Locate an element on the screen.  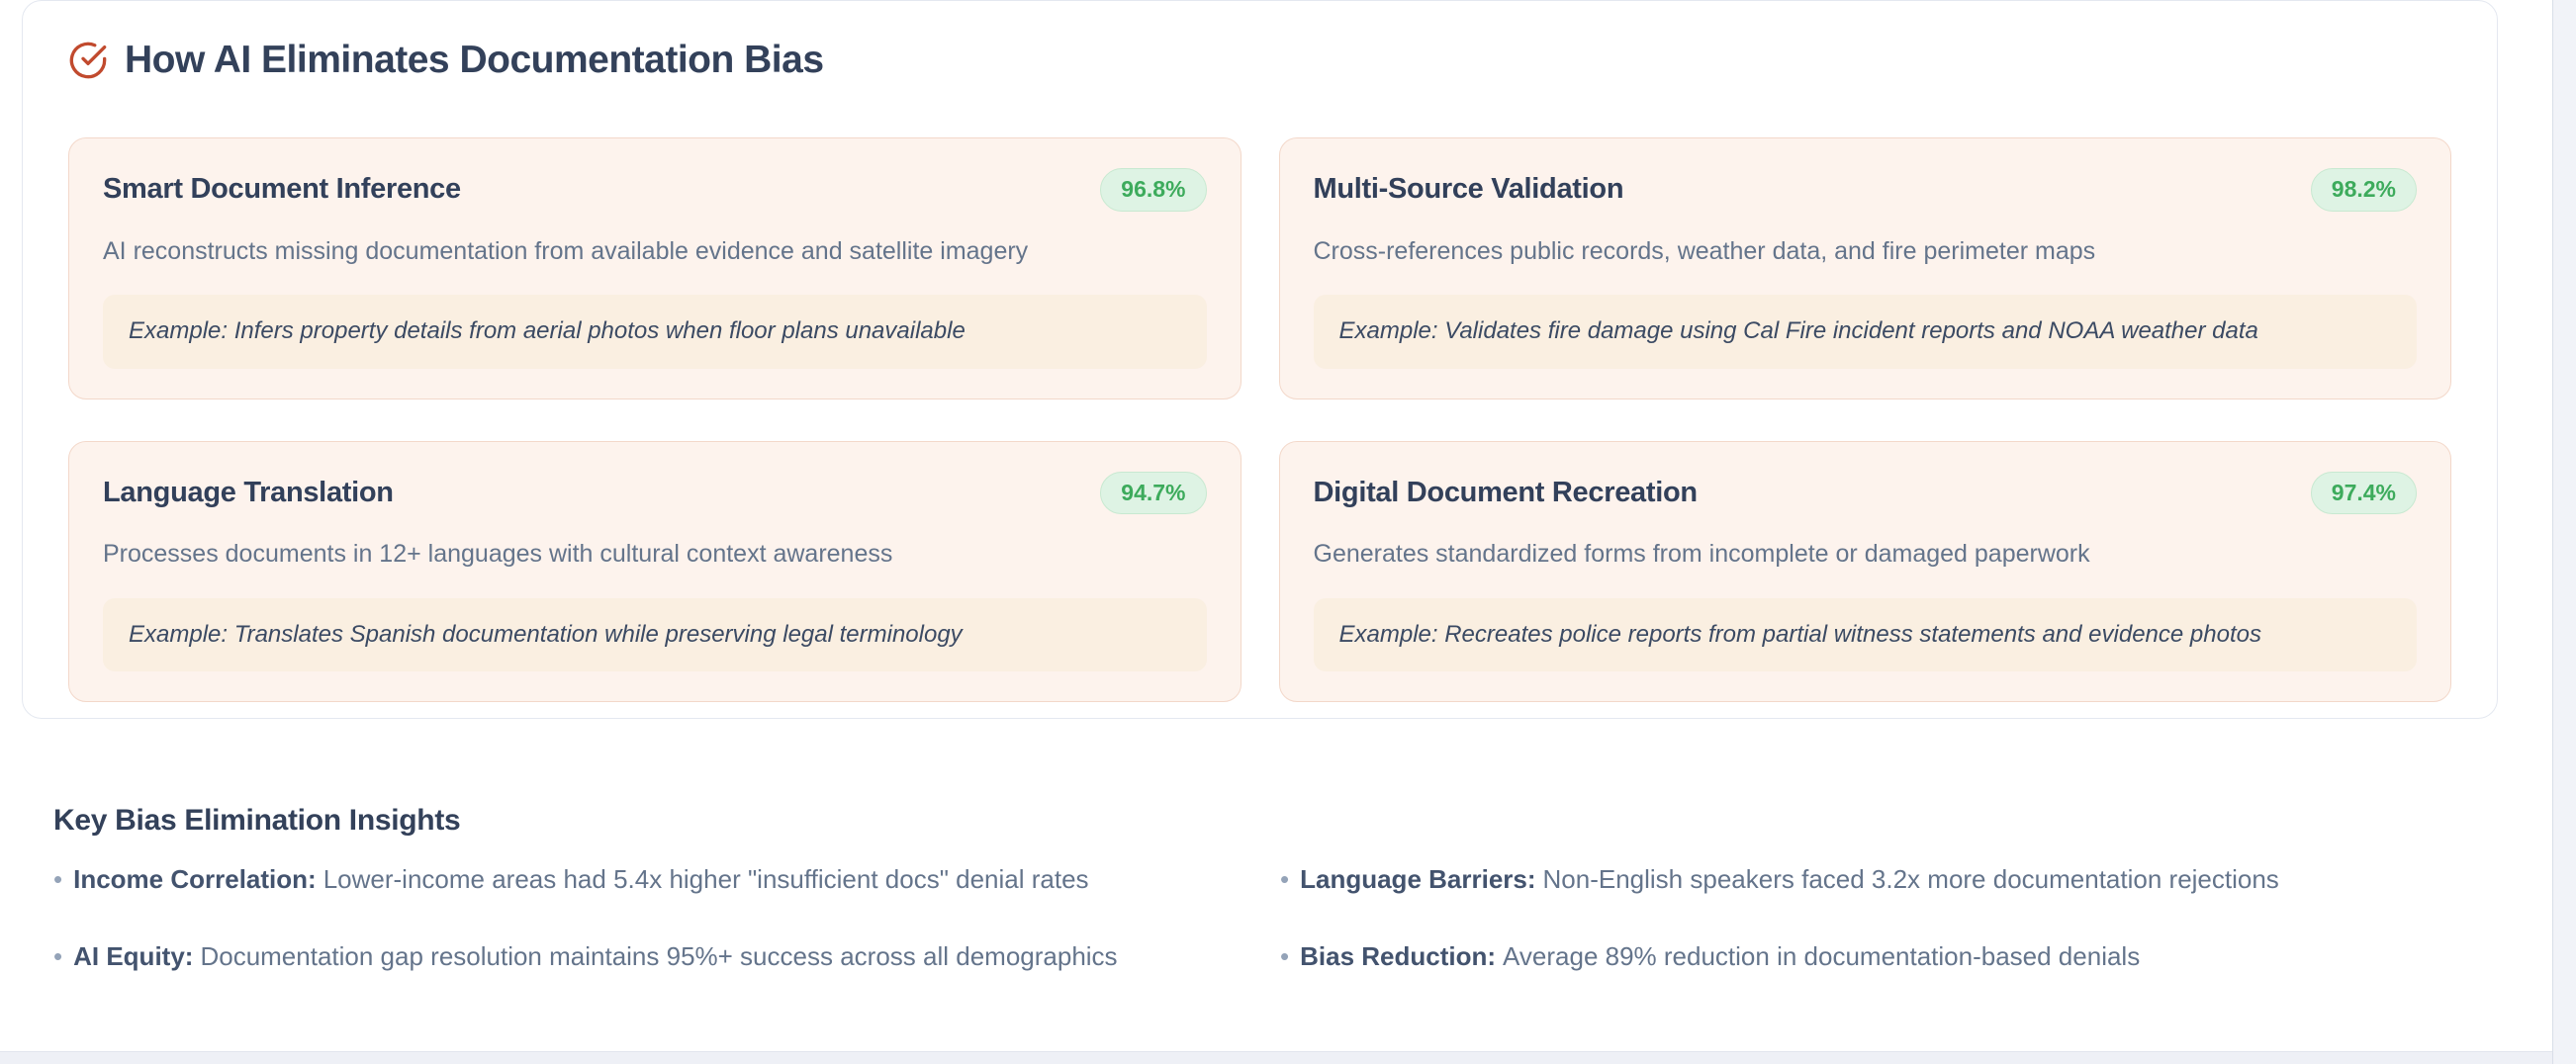
card-header: Digital Document Recreation 97.4% is located at coordinates (1865, 493).